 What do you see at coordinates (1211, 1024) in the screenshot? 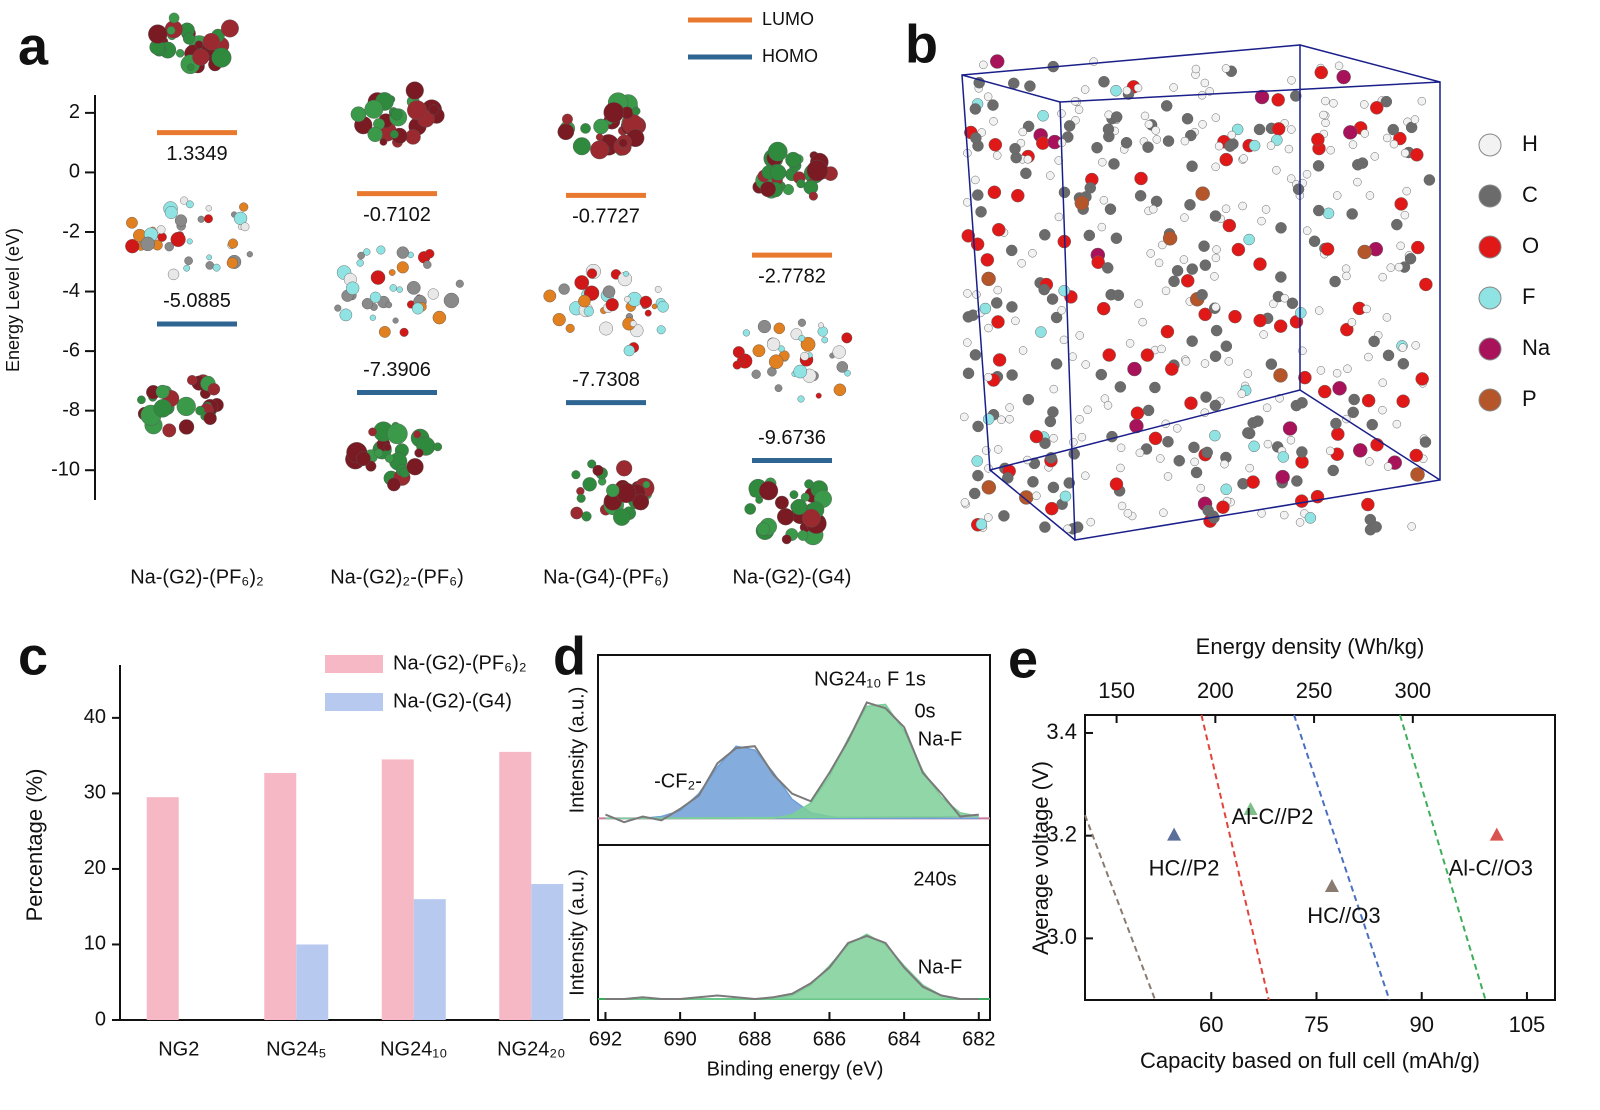
I see `x-tick-label: 60` at bounding box center [1211, 1024].